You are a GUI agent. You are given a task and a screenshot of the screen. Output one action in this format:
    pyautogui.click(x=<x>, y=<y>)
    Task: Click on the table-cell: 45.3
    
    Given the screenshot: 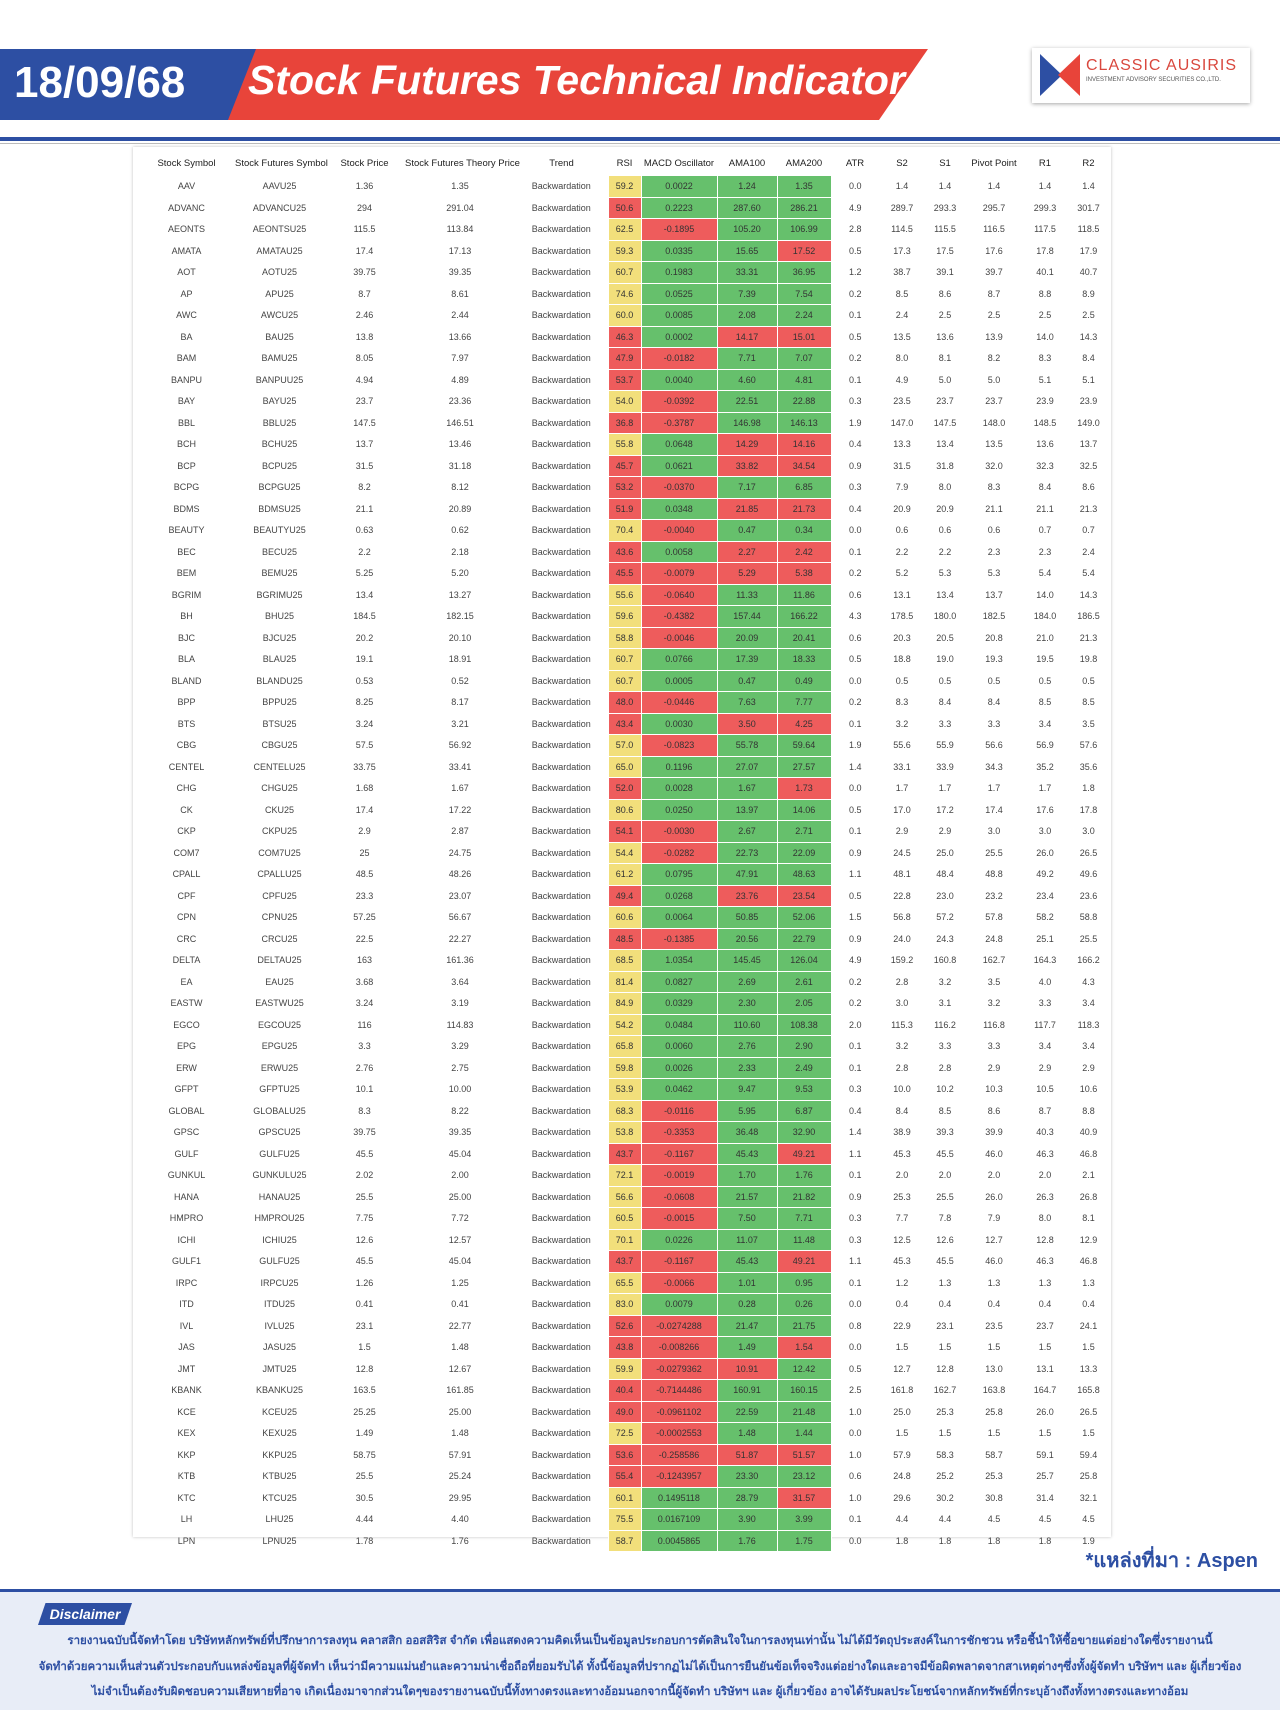 What is the action you would take?
    pyautogui.click(x=902, y=1153)
    